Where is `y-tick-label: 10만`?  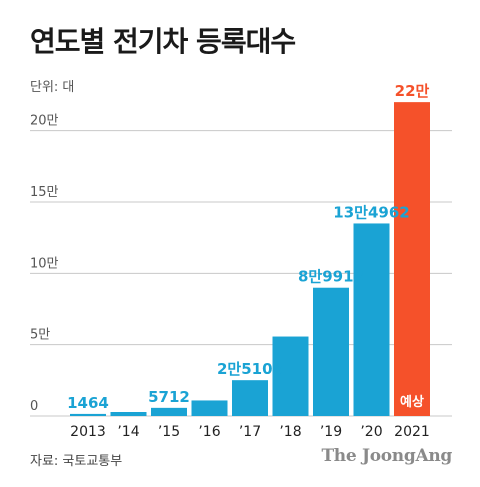
y-tick-label: 10만 is located at coordinates (44, 263).